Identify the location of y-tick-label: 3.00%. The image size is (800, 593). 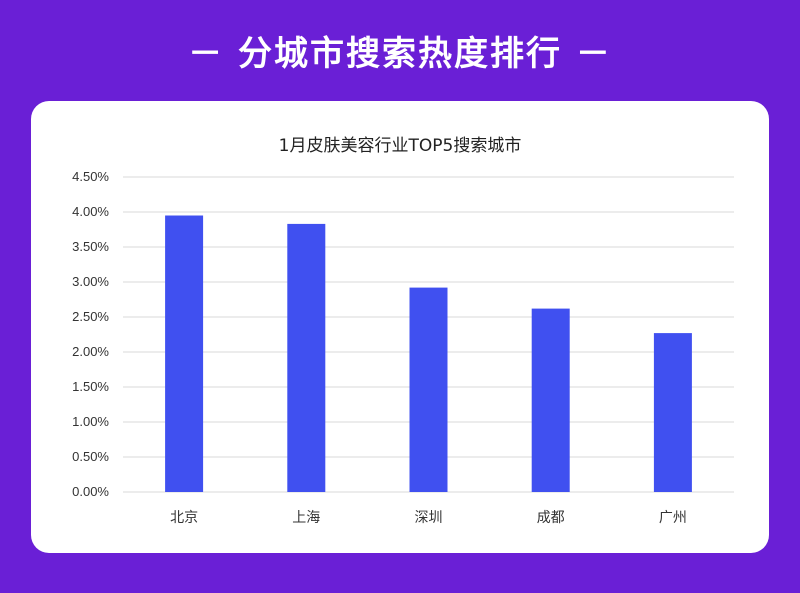
(90, 281).